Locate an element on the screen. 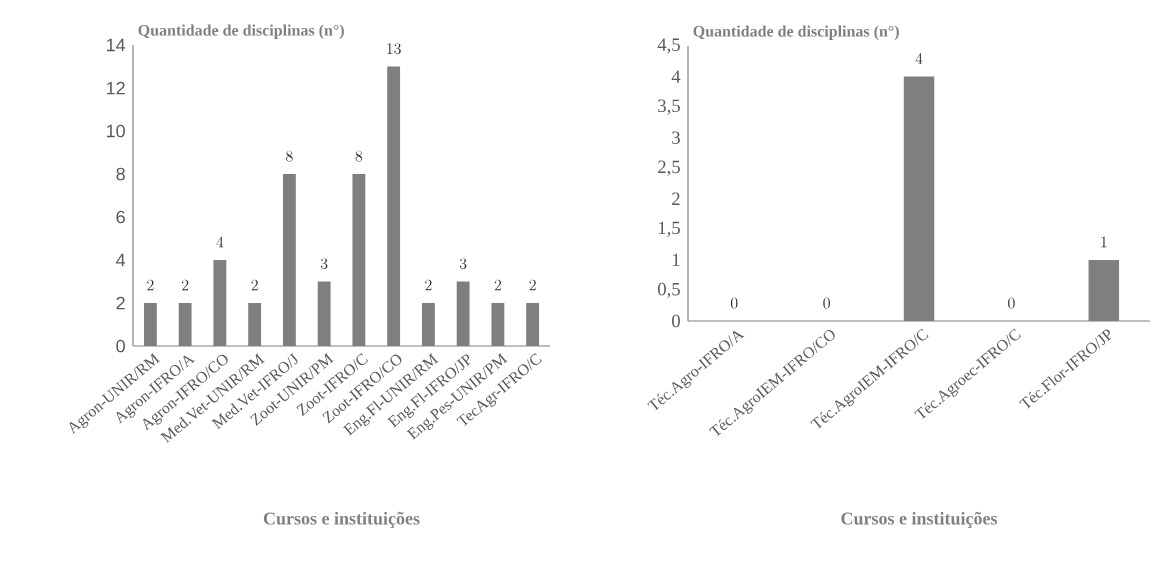  y-tick-label: 0,5 is located at coordinates (669, 290).